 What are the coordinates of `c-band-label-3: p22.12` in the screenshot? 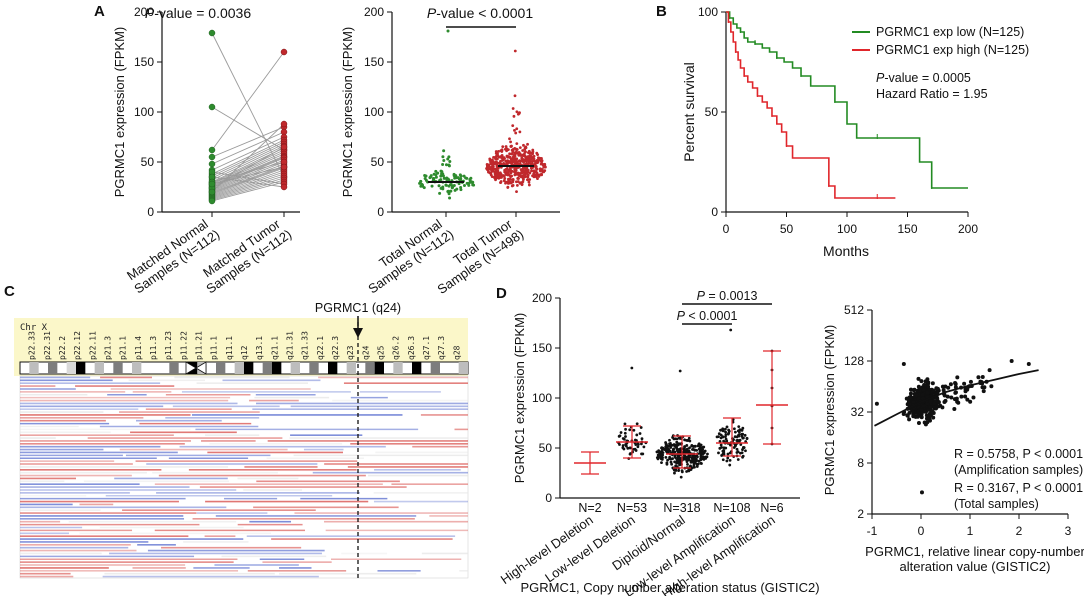 It's located at (77, 345).